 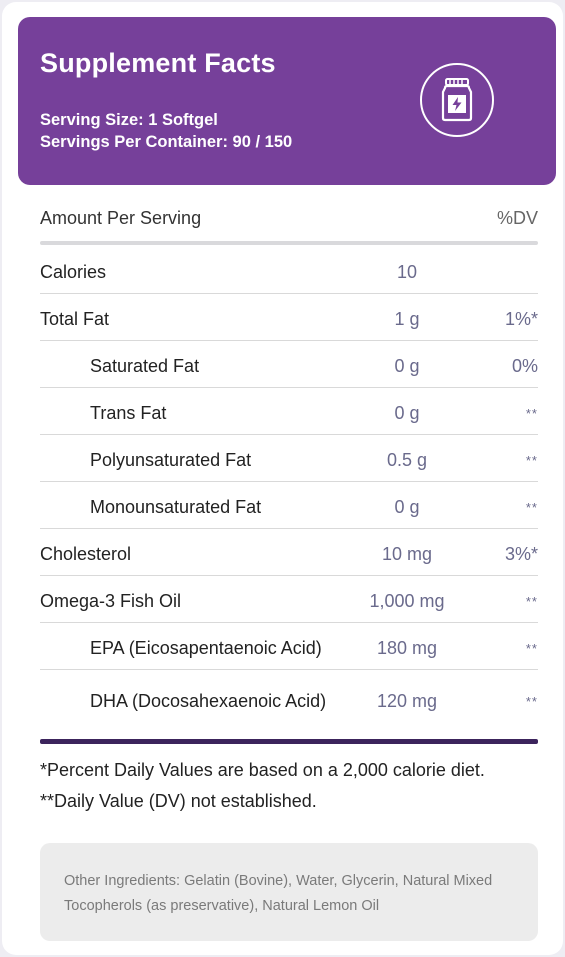 I want to click on nutrient-name: Omega-3 Fish Oil, so click(x=111, y=601).